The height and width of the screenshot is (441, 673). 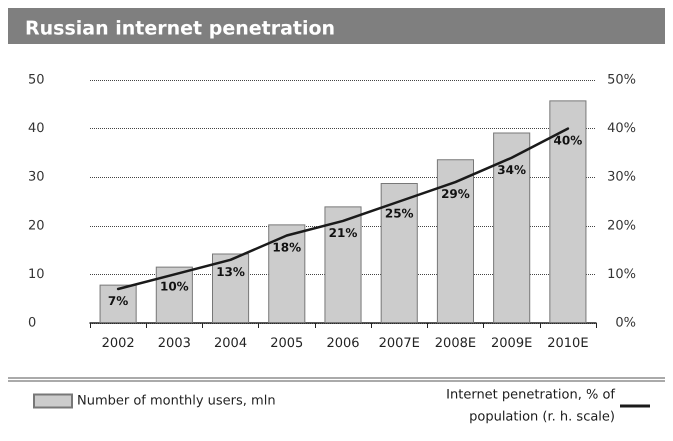 What do you see at coordinates (568, 141) in the screenshot?
I see `data-label: 40%` at bounding box center [568, 141].